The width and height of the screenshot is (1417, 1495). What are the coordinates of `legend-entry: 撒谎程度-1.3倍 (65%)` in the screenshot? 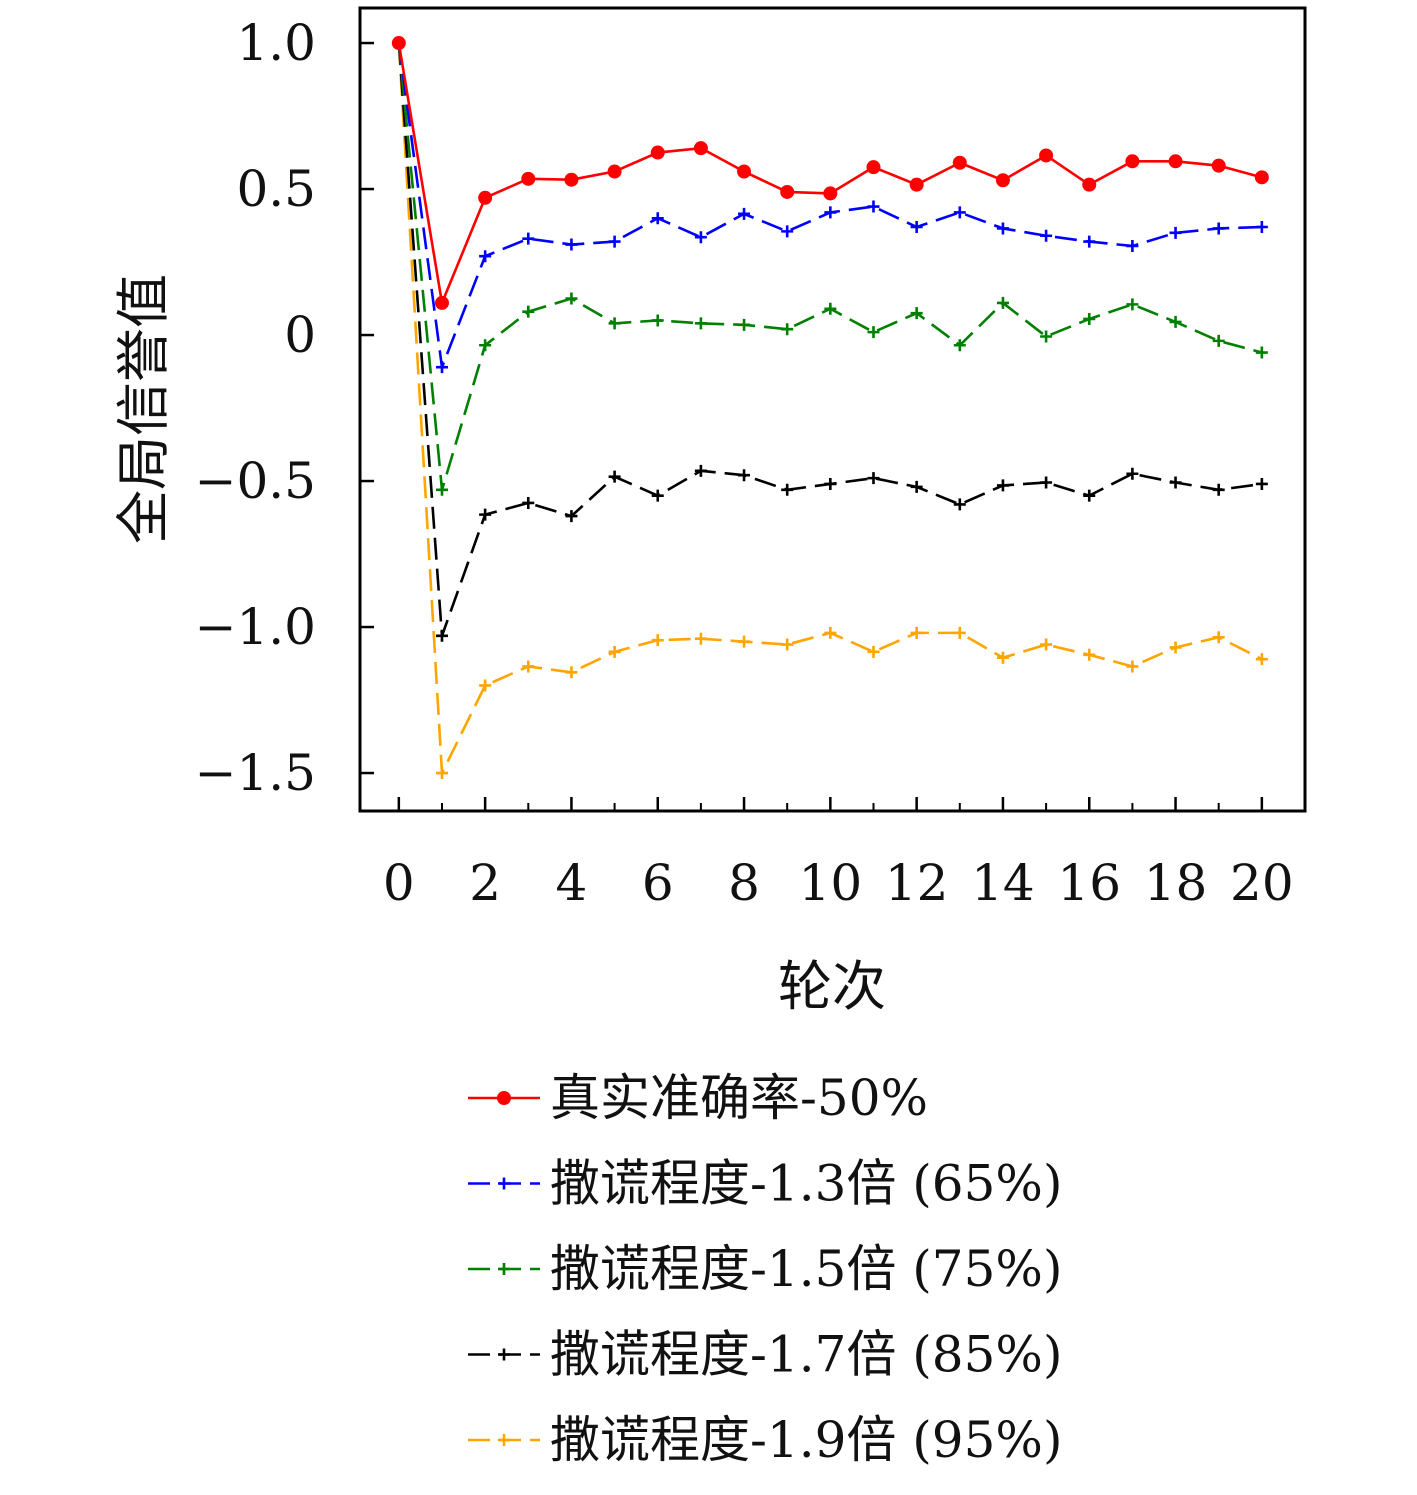 It's located at (765, 1184).